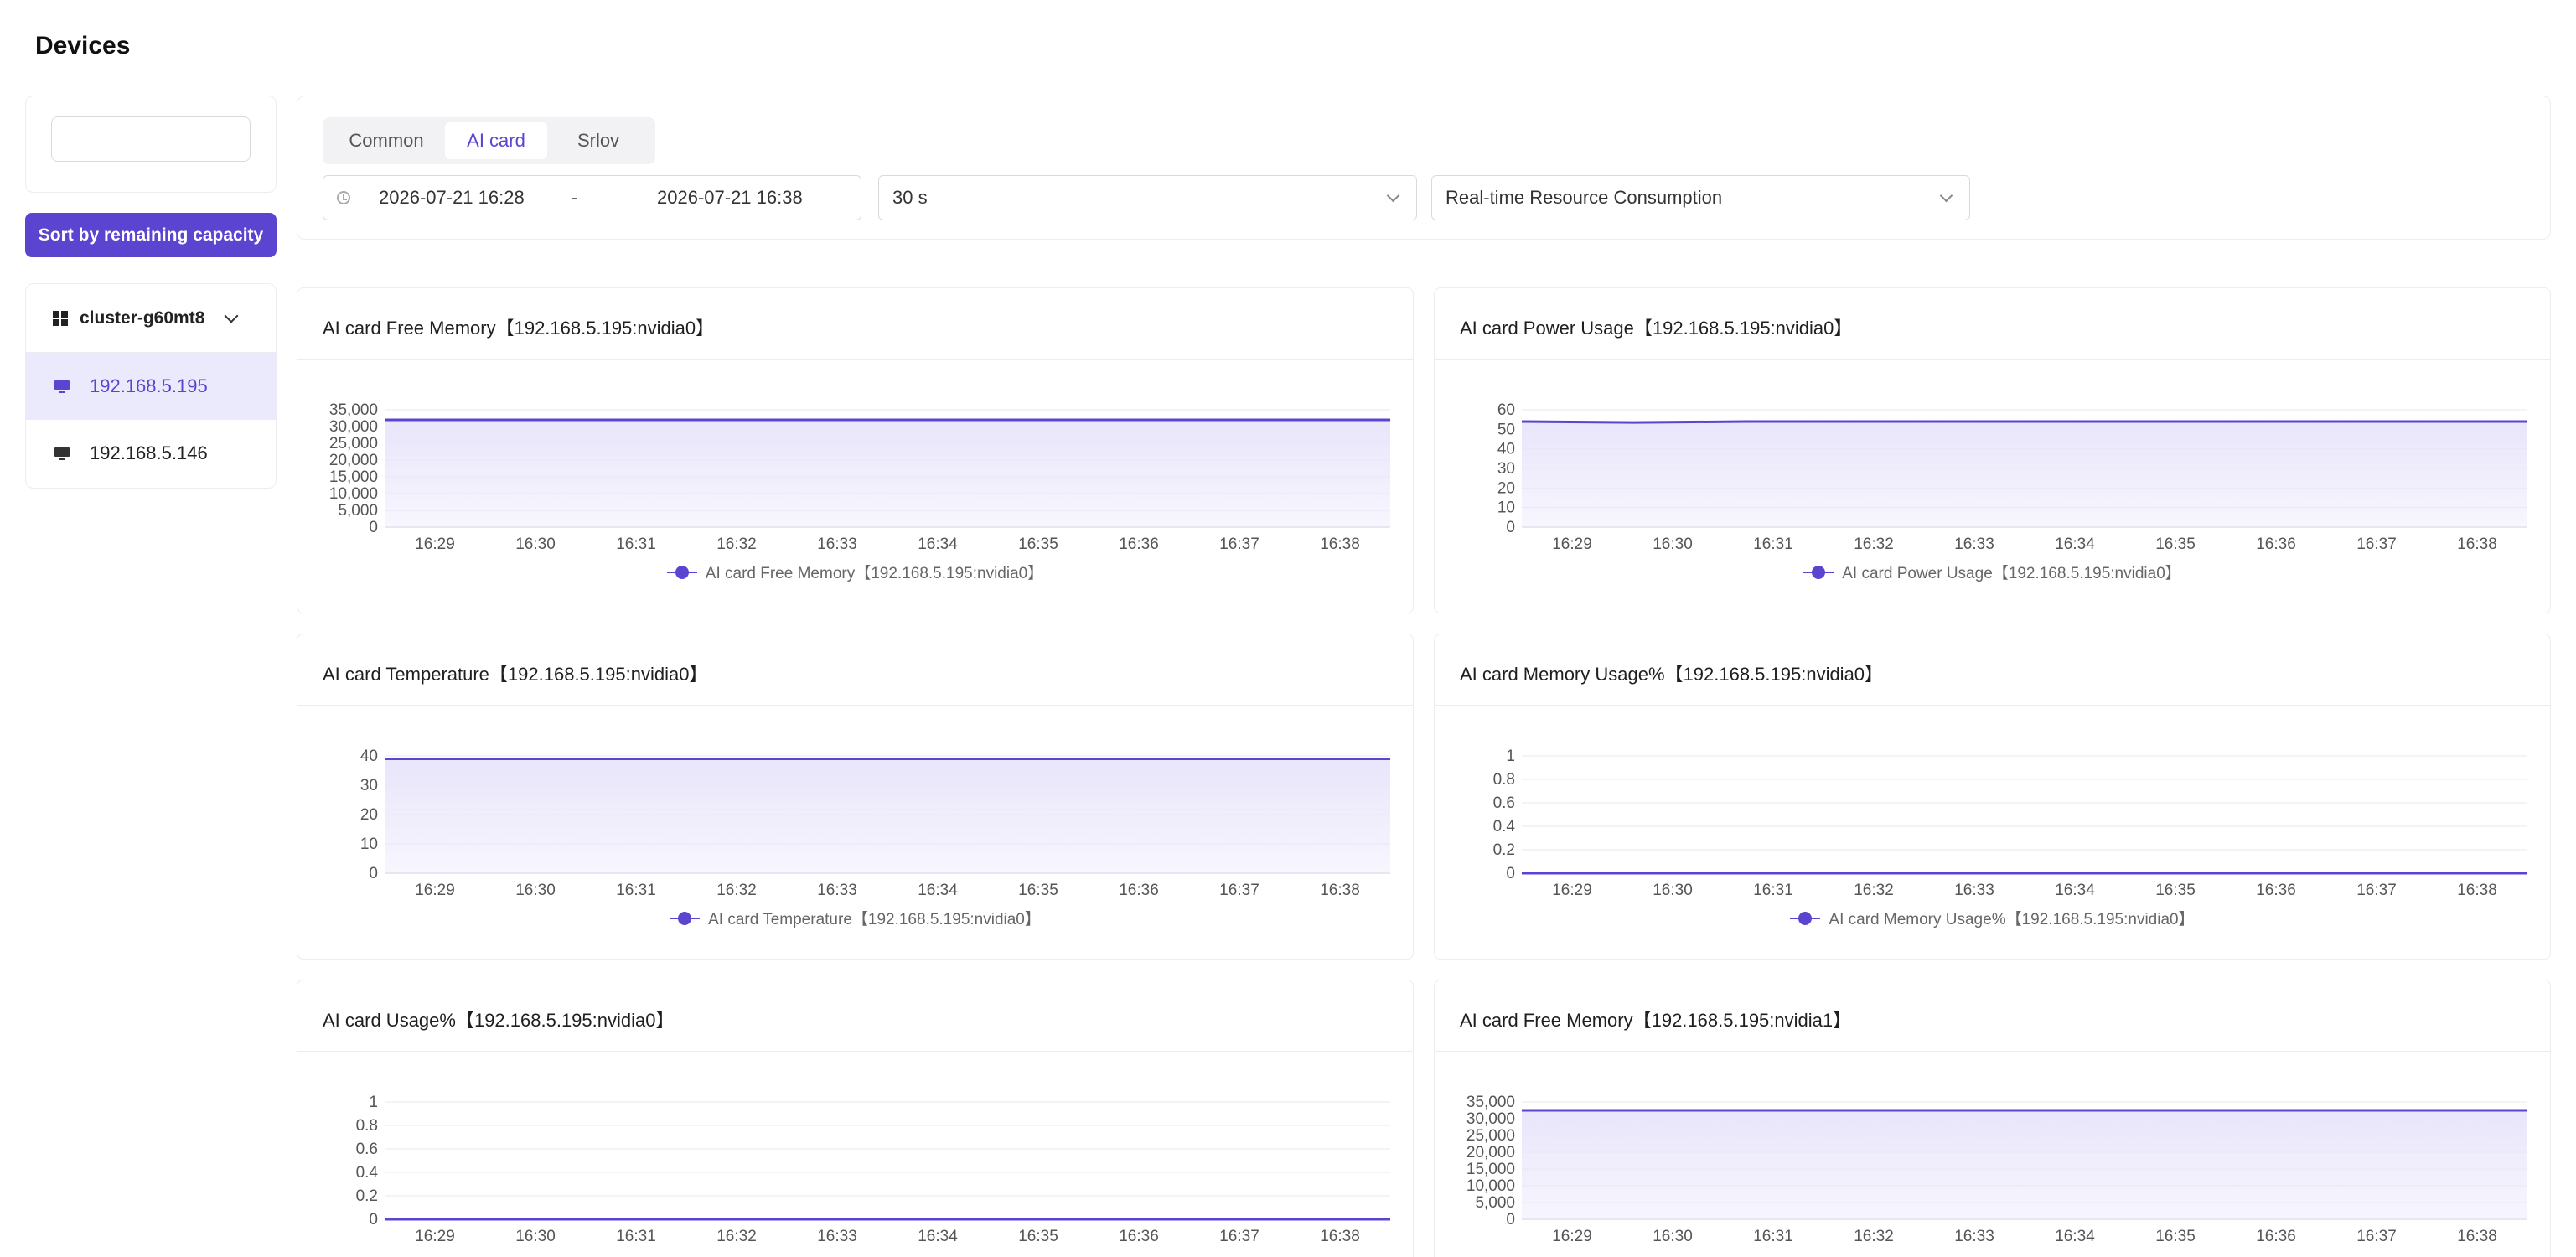 Image resolution: width=2576 pixels, height=1257 pixels. Describe the element at coordinates (1584, 197) in the screenshot. I see `metric-type-value: Real-time Resource Consumption` at that location.